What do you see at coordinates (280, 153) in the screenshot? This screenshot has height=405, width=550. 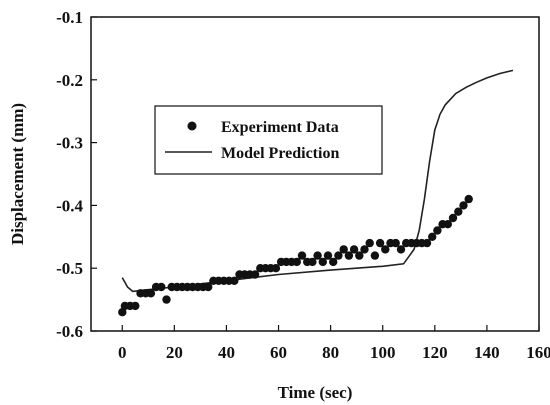 I see `legend-label-model: Model Prediction` at bounding box center [280, 153].